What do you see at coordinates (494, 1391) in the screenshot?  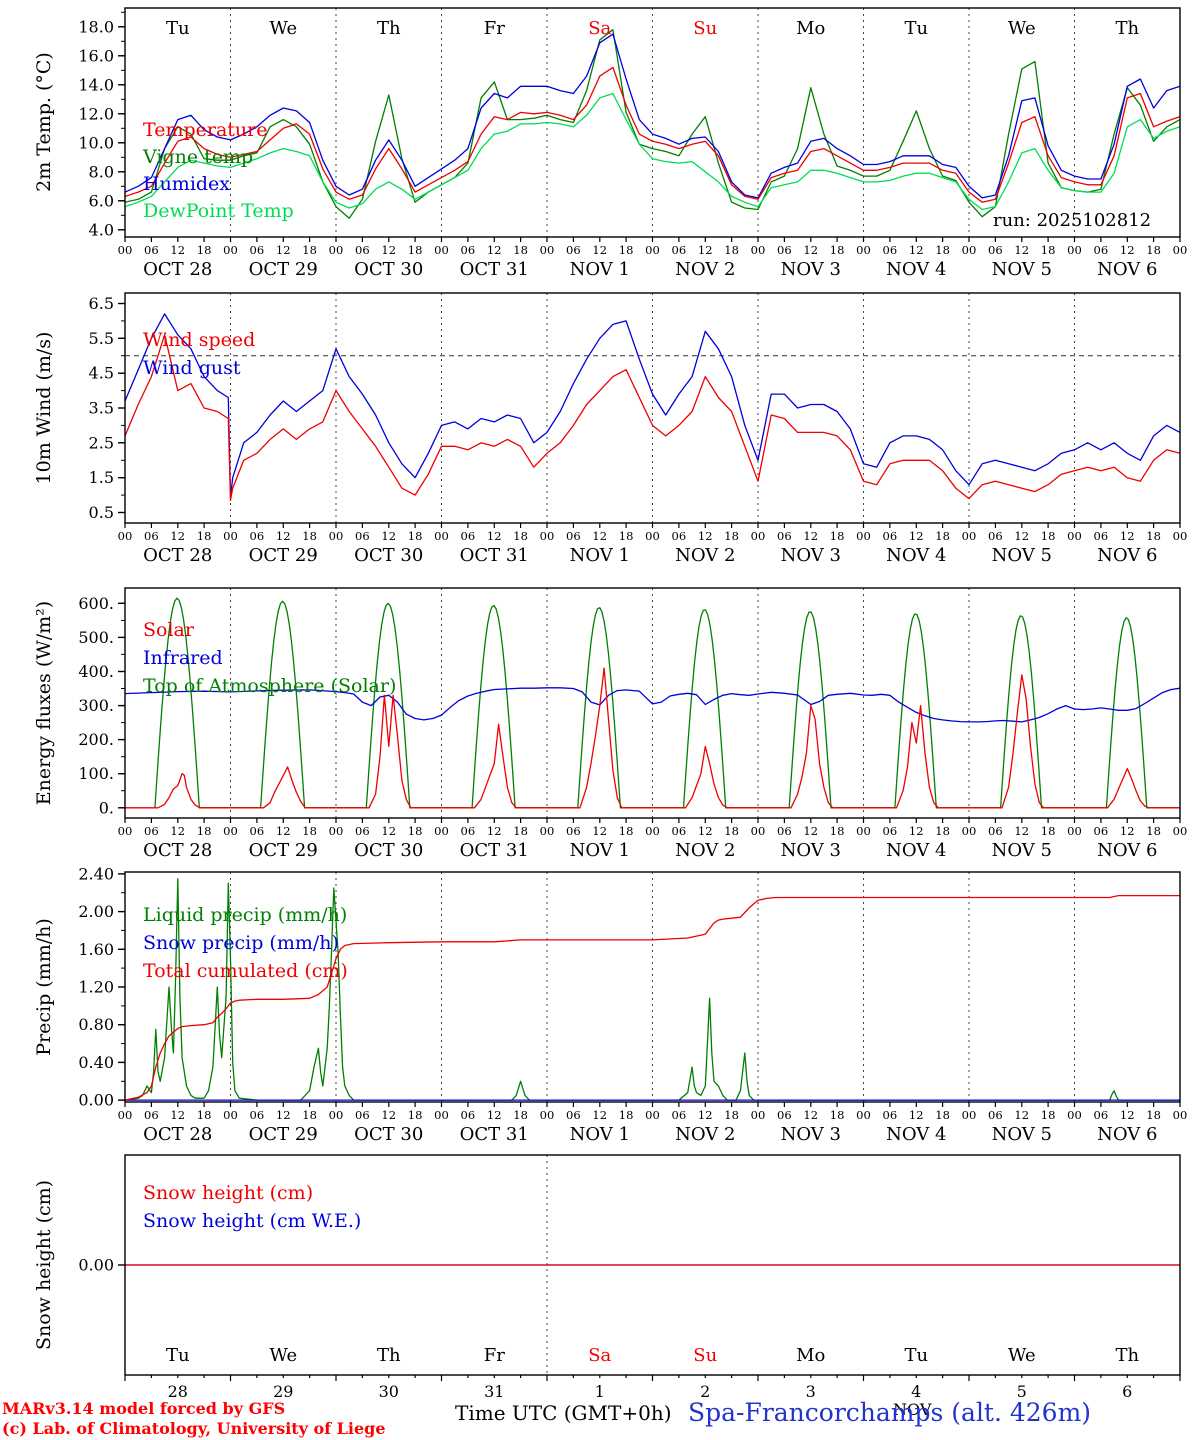 I see `svg-text: 31` at bounding box center [494, 1391].